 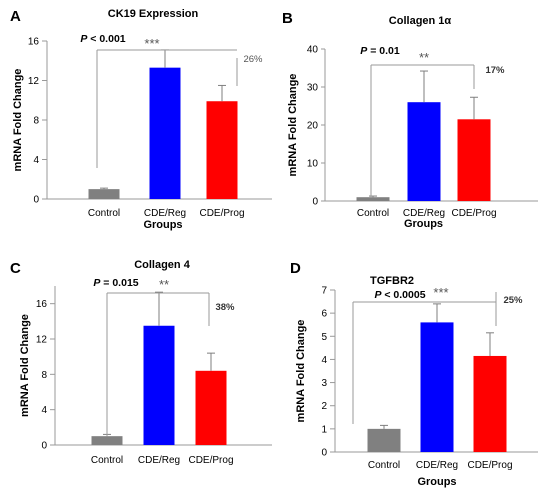 I want to click on y-tick-label: 5, so click(x=324, y=337).